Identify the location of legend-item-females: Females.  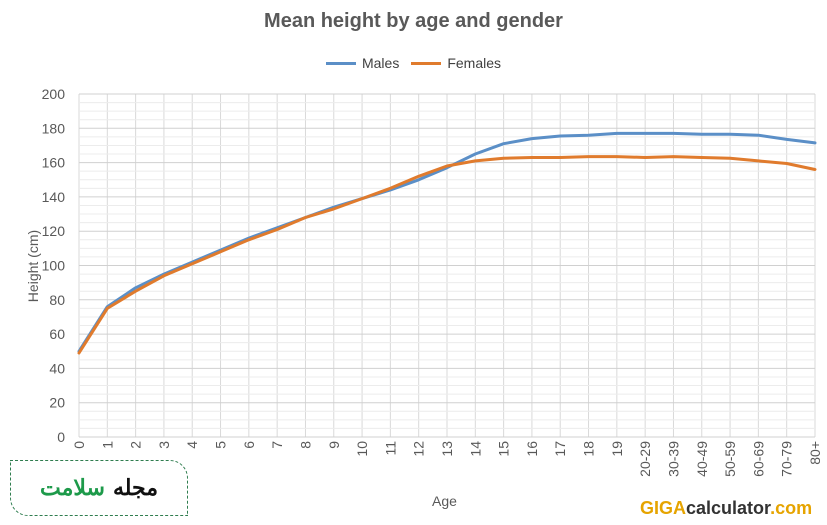
(456, 63).